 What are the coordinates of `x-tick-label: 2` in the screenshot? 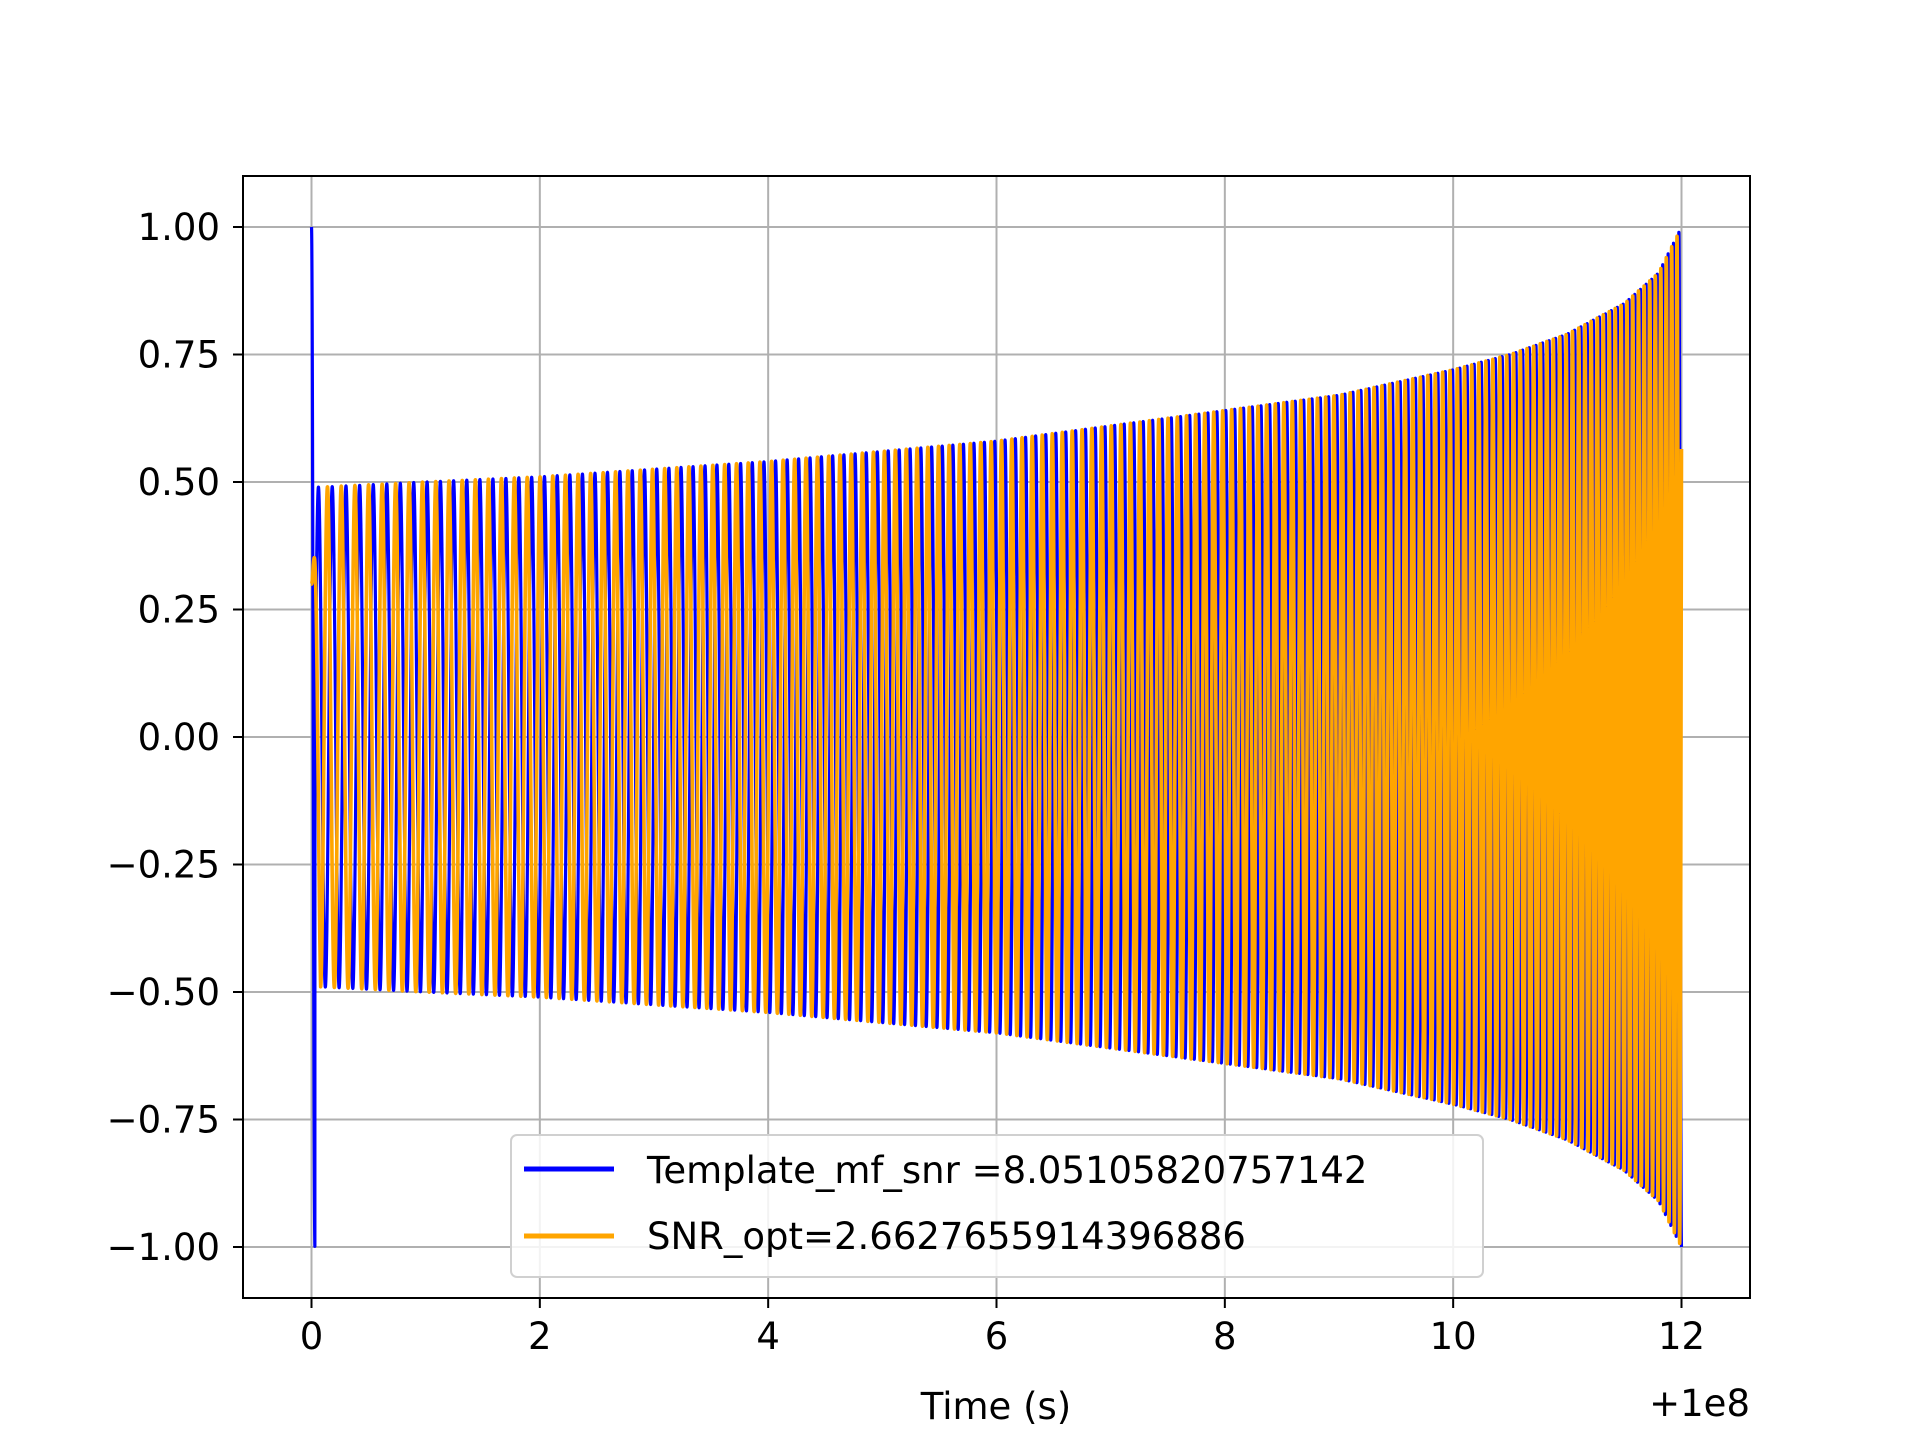 It's located at (540, 1336).